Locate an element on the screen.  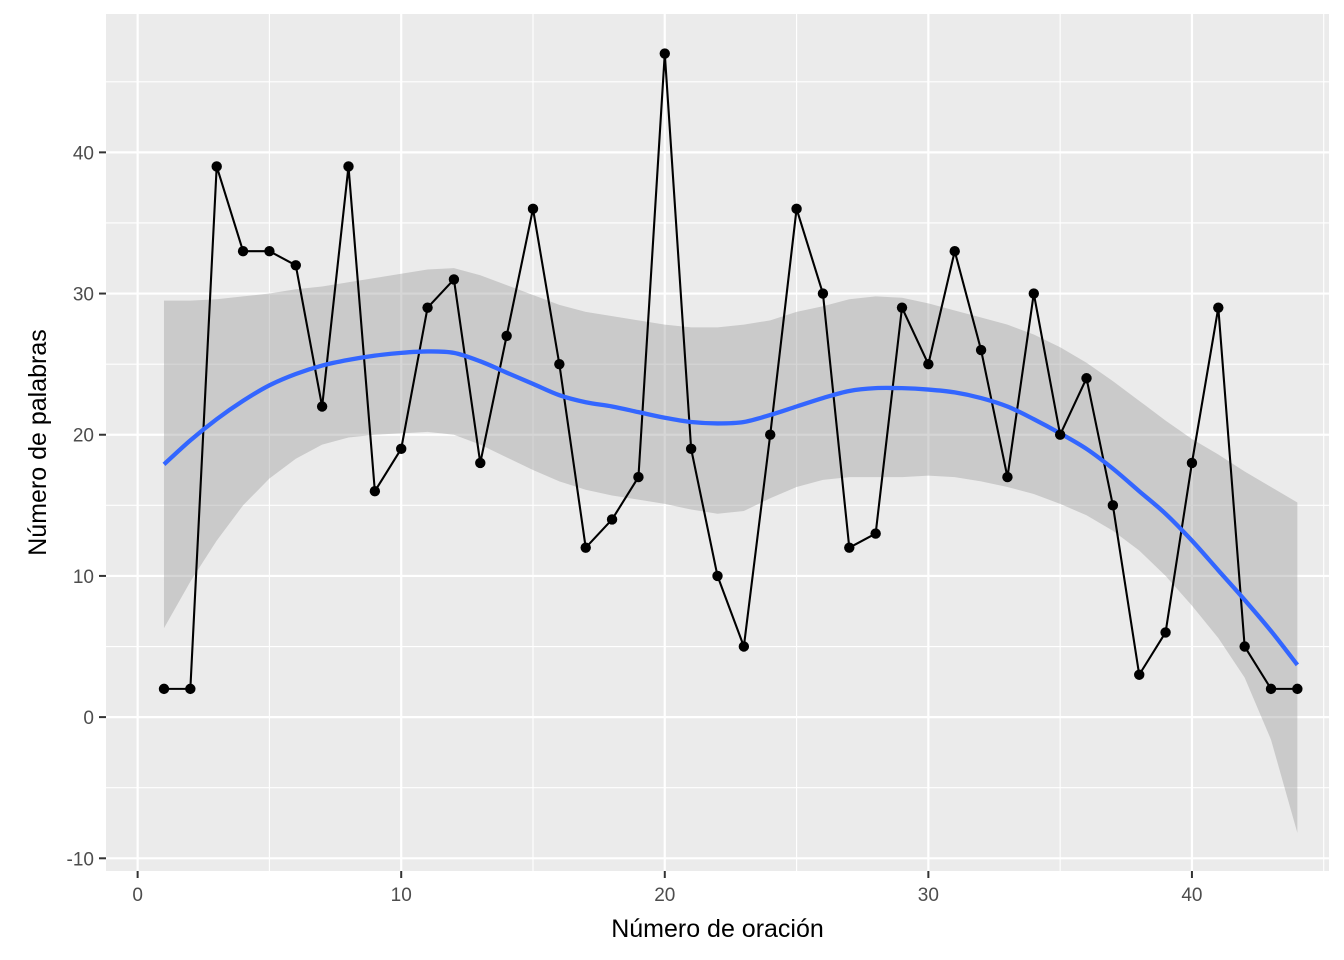
y-tick-label: 0 is located at coordinates (88, 718).